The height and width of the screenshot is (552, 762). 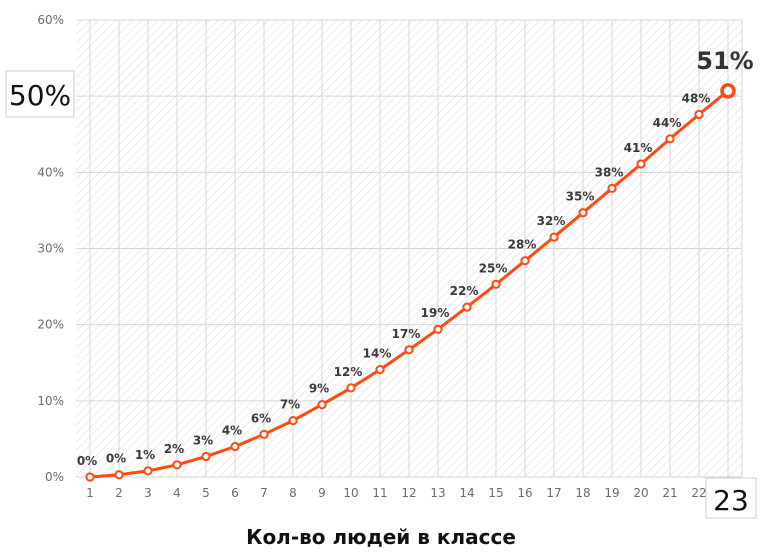 I want to click on data-label: 3%, so click(x=203, y=440).